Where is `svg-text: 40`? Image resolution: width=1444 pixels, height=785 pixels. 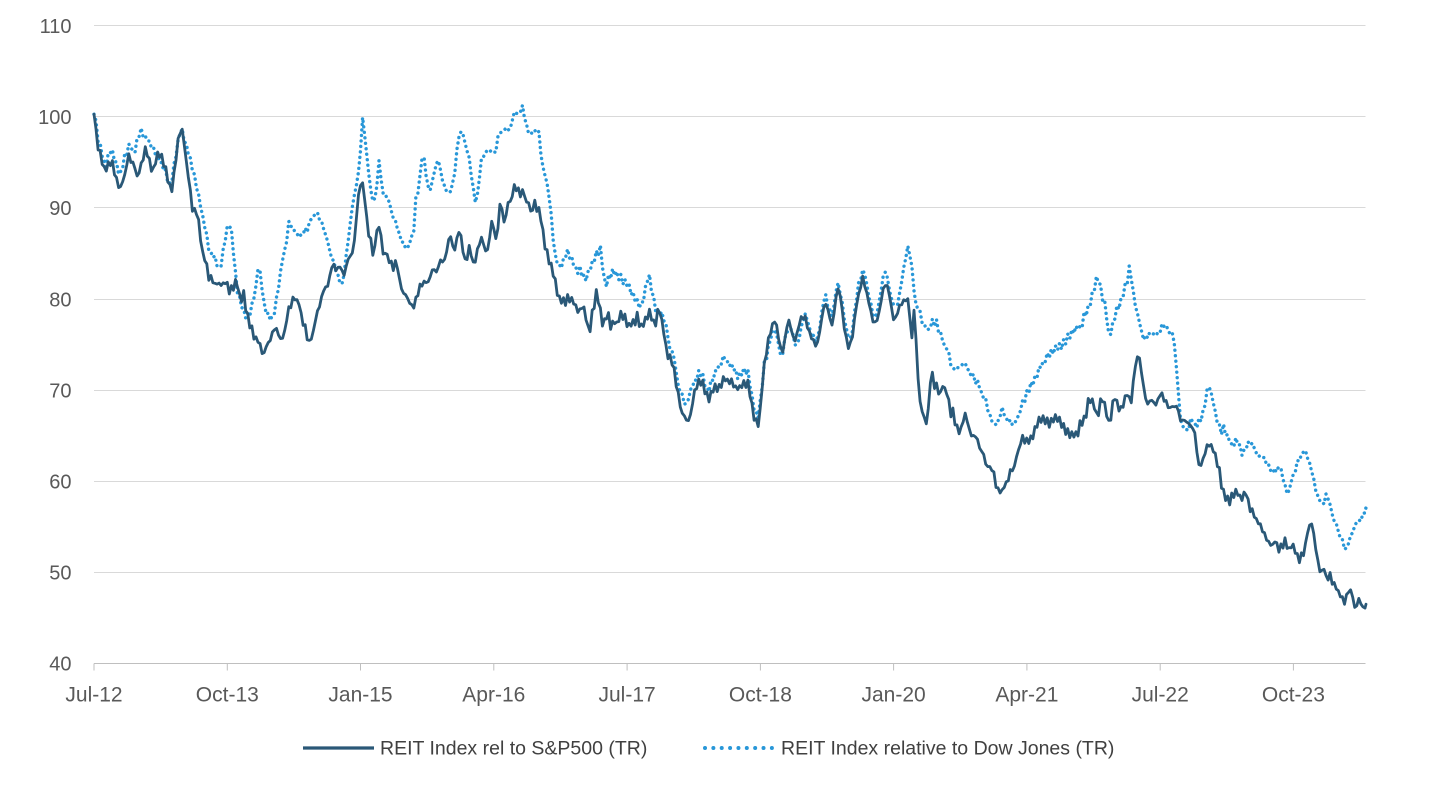 svg-text: 40 is located at coordinates (60, 665).